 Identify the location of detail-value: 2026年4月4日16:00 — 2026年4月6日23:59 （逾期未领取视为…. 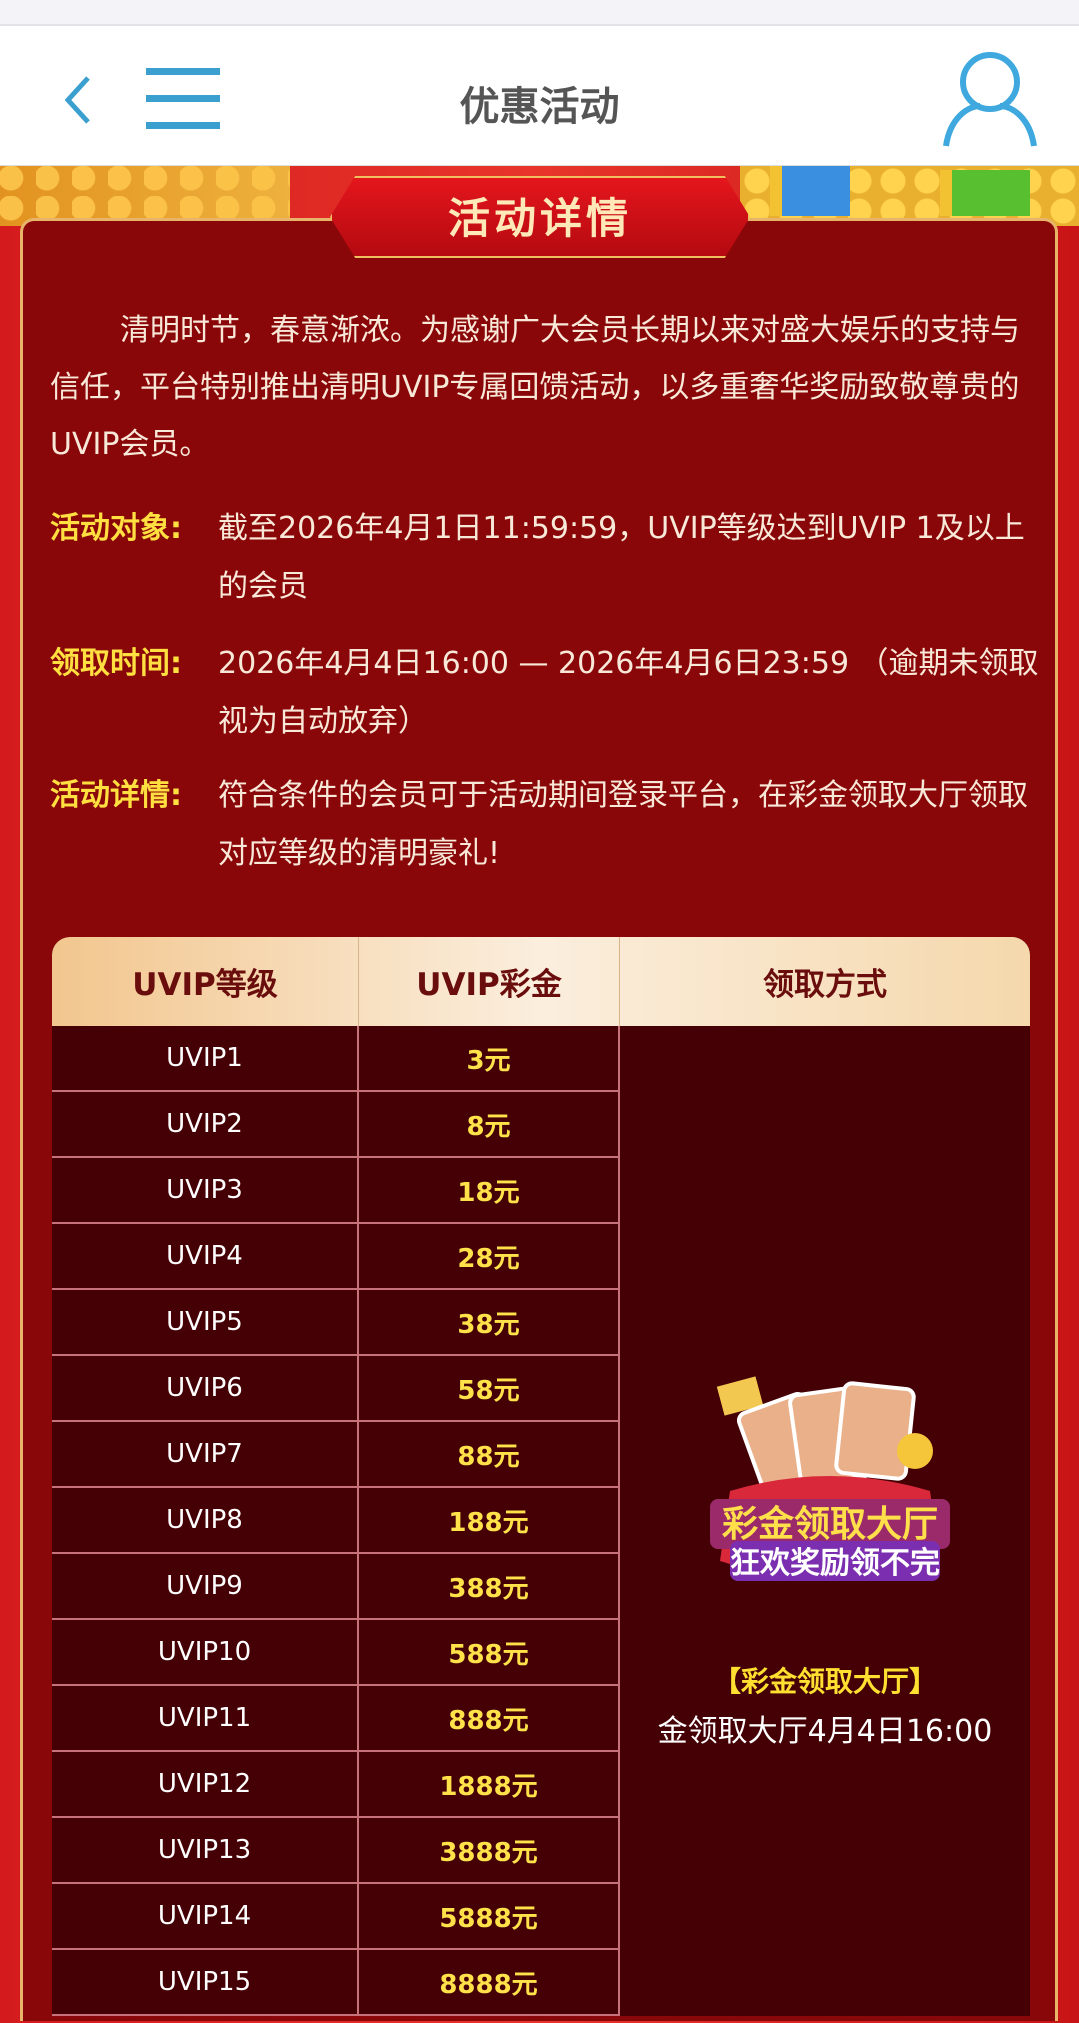
(628, 692).